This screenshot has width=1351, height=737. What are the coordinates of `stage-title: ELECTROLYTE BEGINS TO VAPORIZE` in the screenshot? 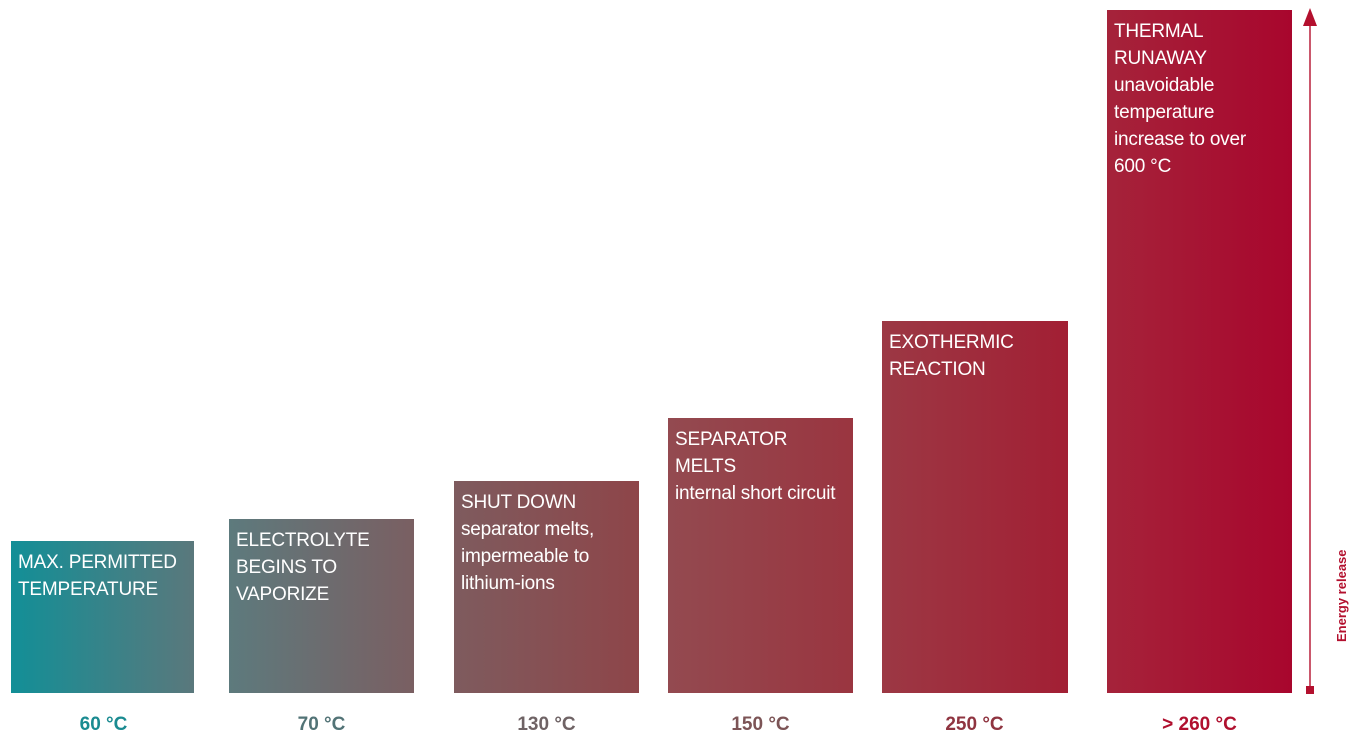 It's located at (303, 567).